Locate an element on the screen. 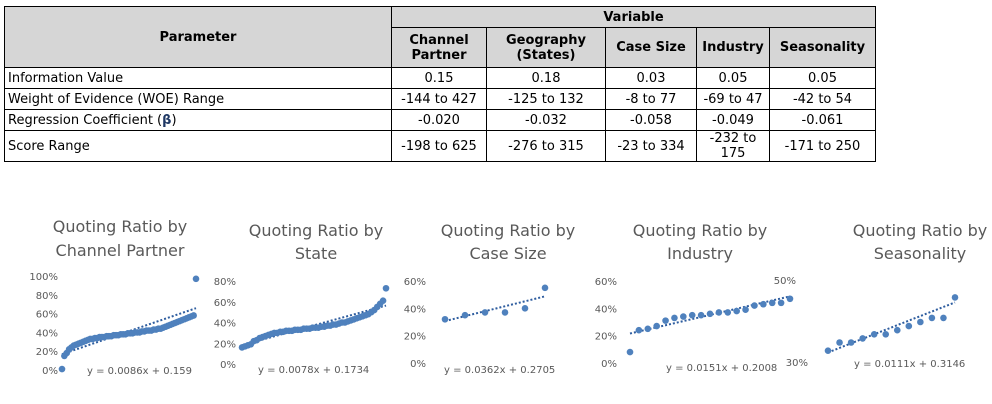 This screenshot has width=992, height=404. chart-title-line: Industry is located at coordinates (700, 253).